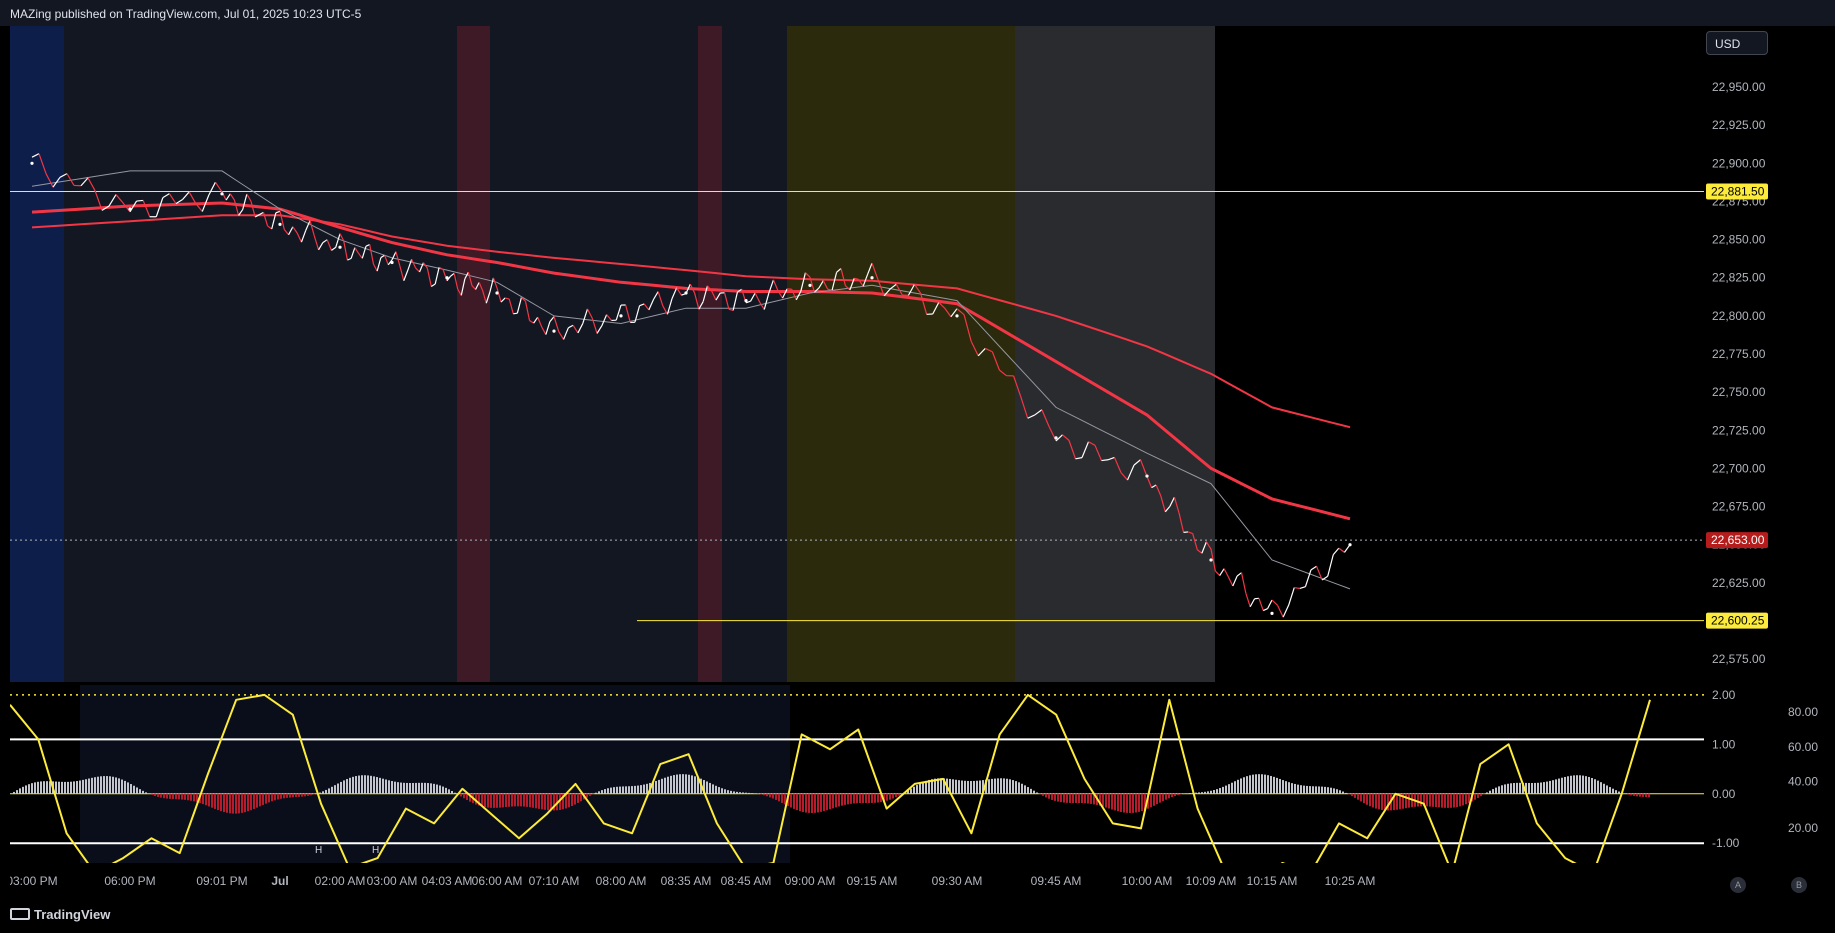  I want to click on tradingview-logo: TradingView, so click(60, 914).